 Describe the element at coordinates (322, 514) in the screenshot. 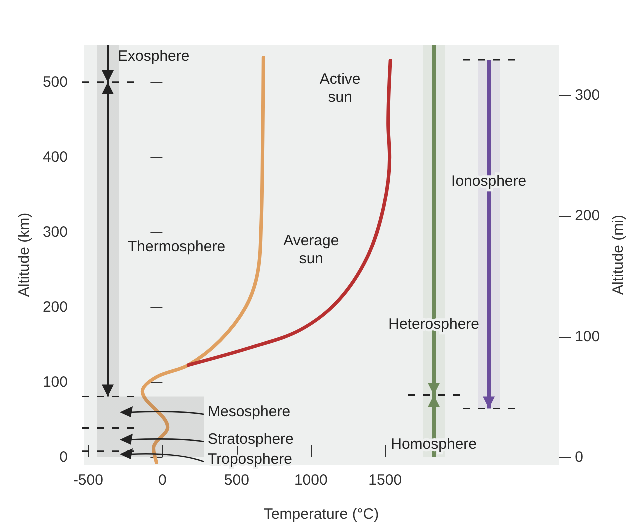

I see `x-axis-title: Temperature (°C)` at that location.